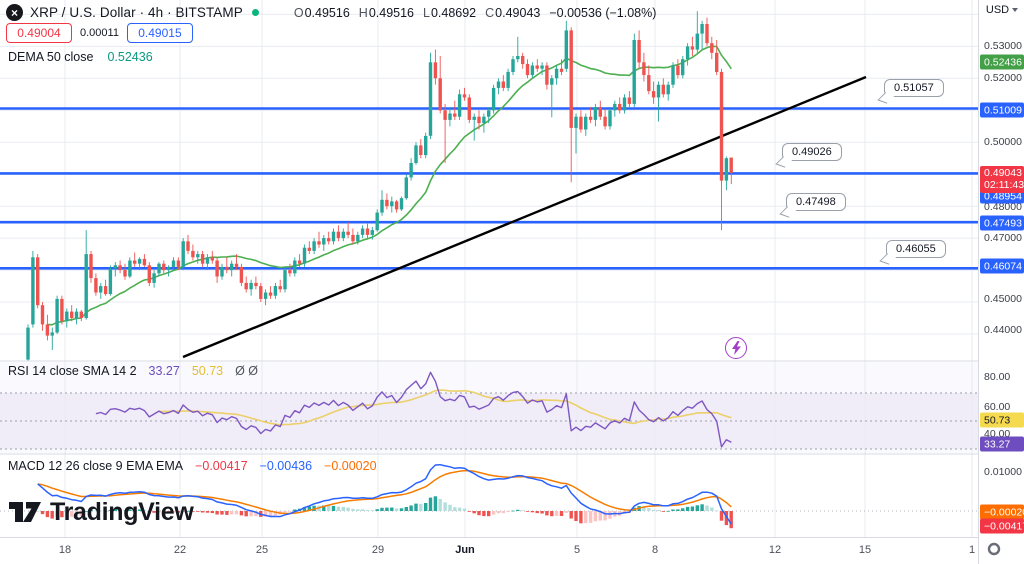 The image size is (1024, 564). What do you see at coordinates (122, 511) in the screenshot?
I see `tradingview-wordmark: TradingView` at bounding box center [122, 511].